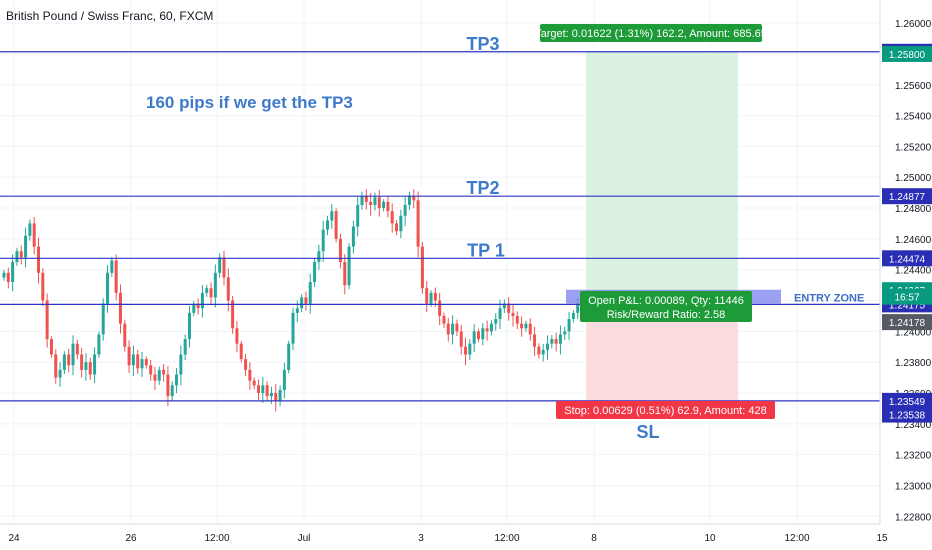 Image resolution: width=932 pixels, height=550 pixels. Describe the element at coordinates (913, 178) in the screenshot. I see `price-tick: 1.25000` at that location.